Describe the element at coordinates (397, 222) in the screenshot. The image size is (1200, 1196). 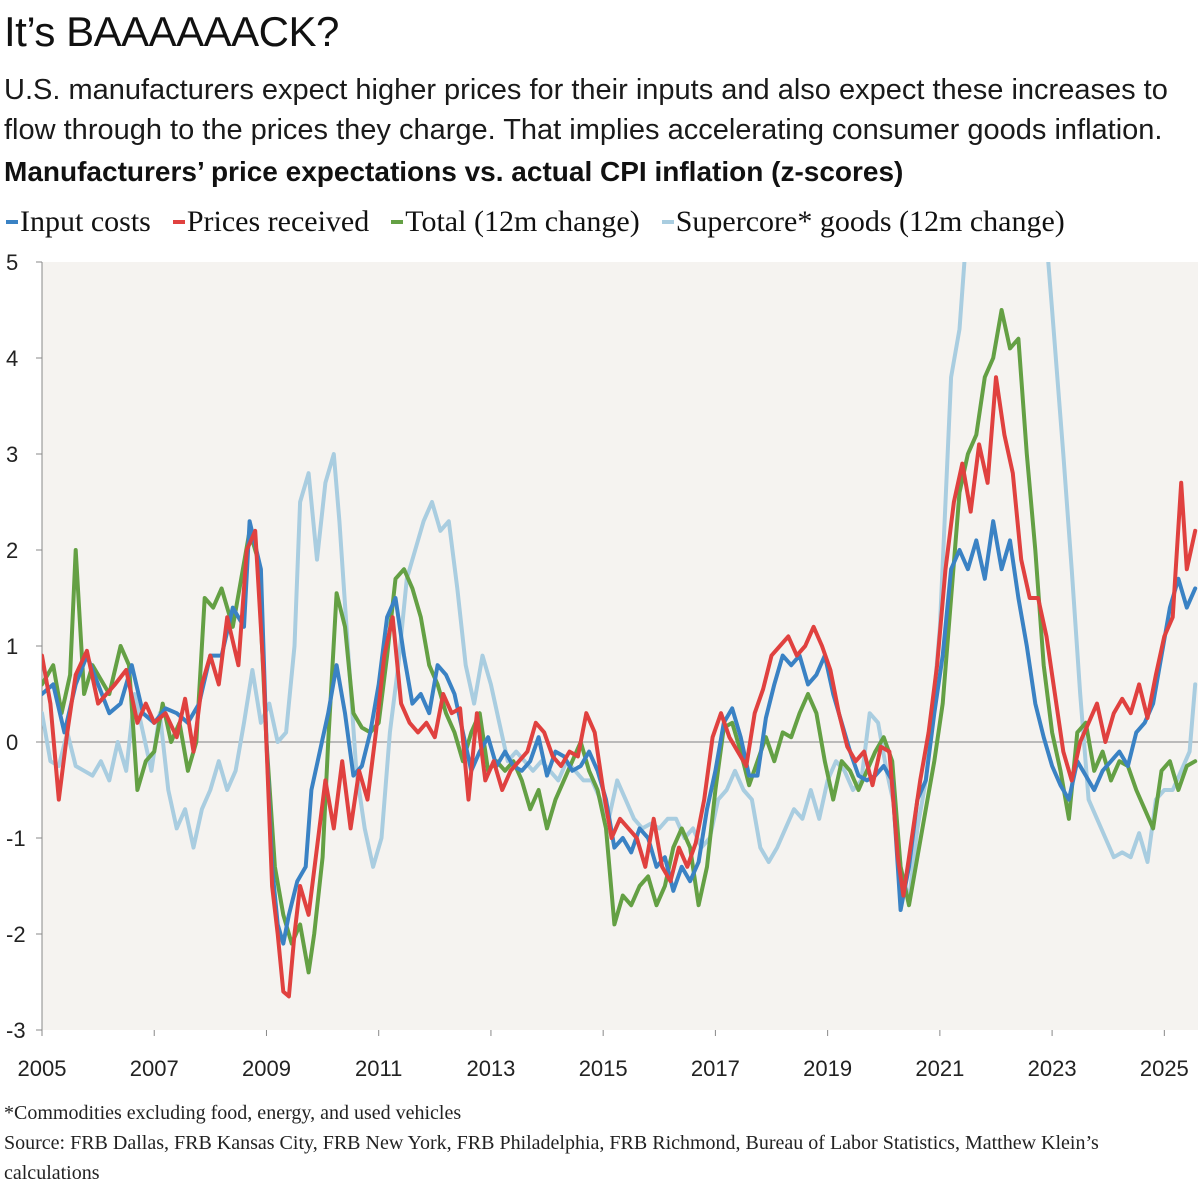
I see `legend-swatch-total` at that location.